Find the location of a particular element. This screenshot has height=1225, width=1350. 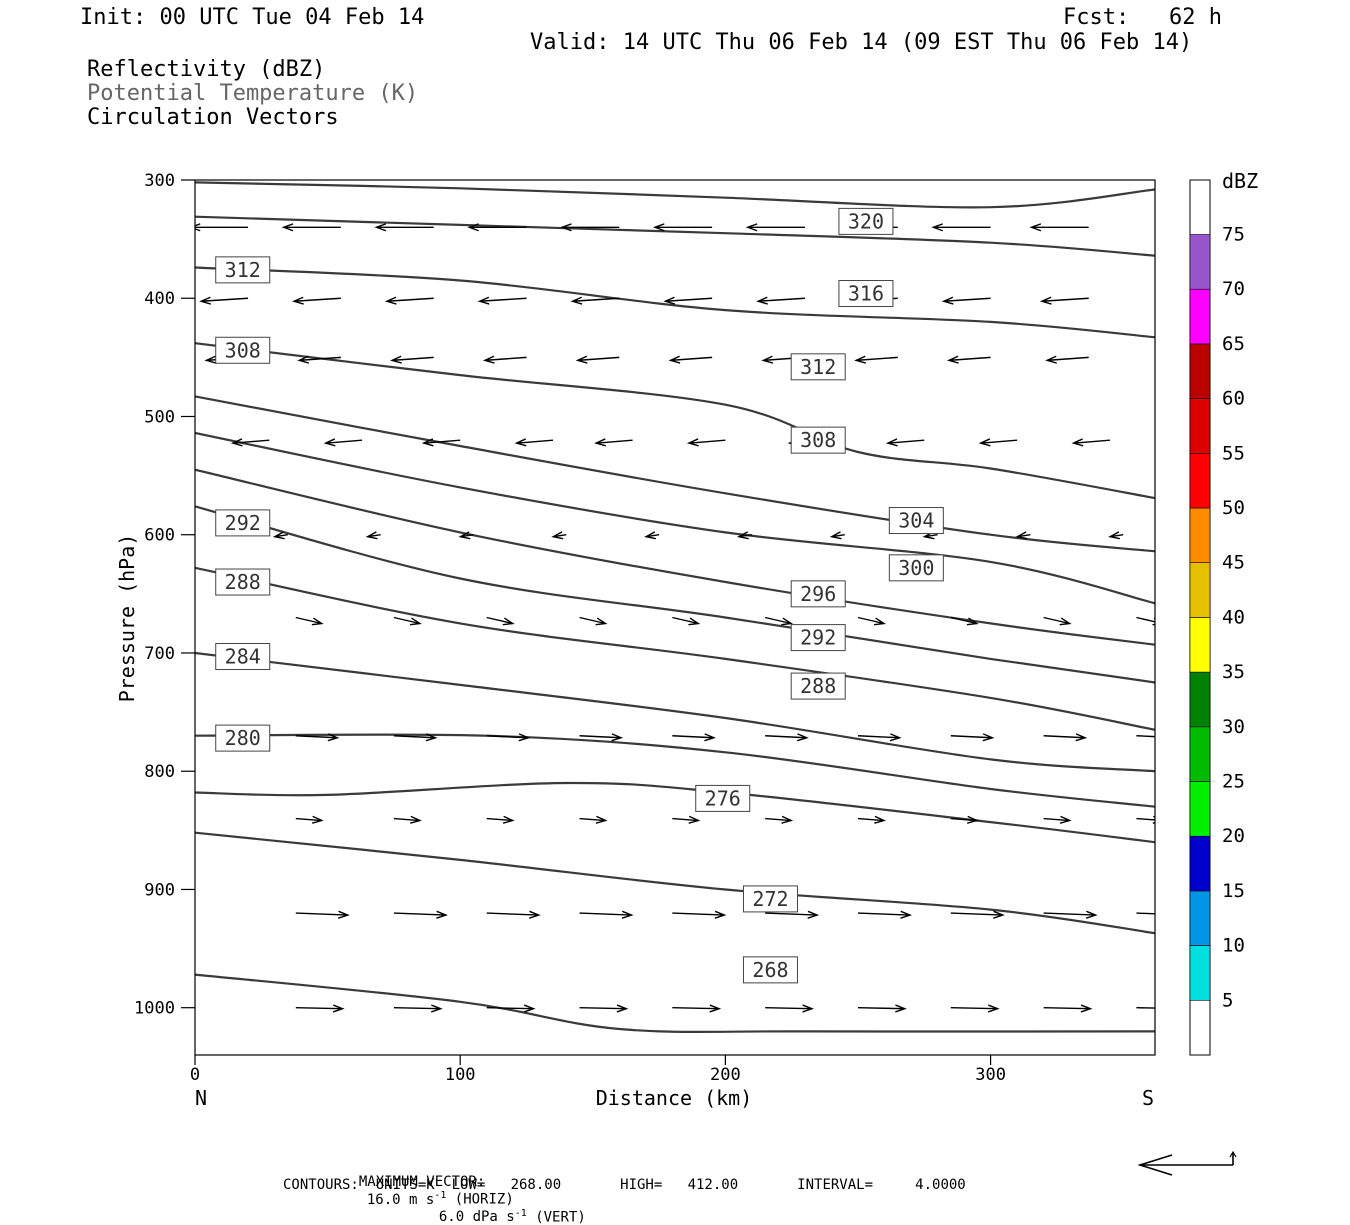

y-tick-label: 600 is located at coordinates (159, 536).